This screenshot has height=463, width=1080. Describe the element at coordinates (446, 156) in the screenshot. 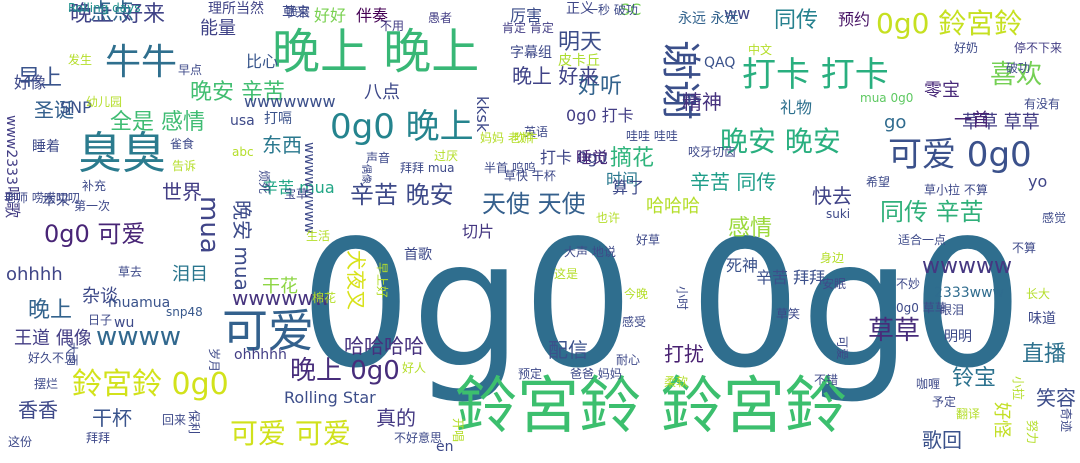

I see `cloud-word: 过厌` at that location.